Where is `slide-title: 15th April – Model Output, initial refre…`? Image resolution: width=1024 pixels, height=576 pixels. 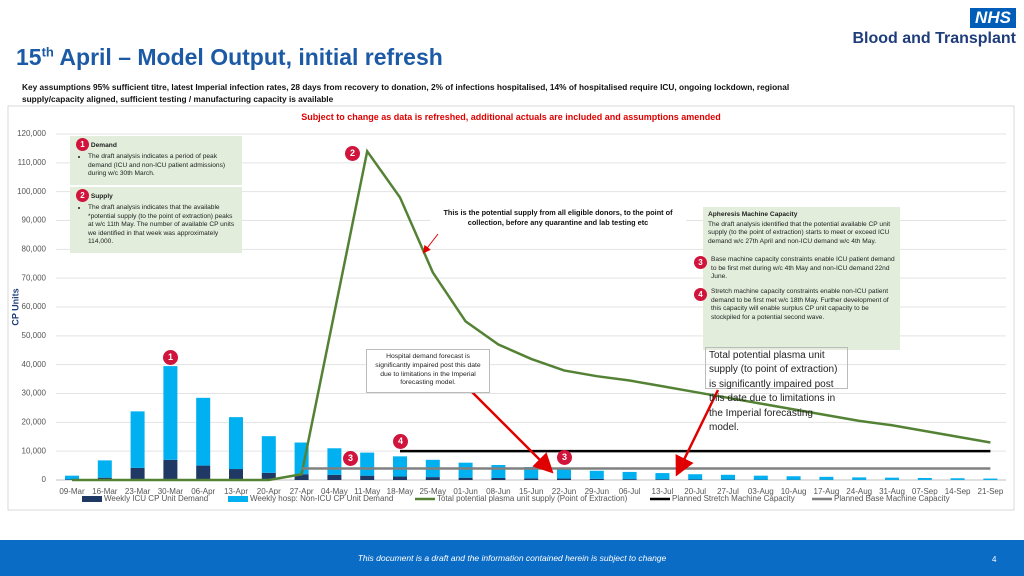
slide-title: 15th April – Model Output, initial refre… is located at coordinates (229, 57).